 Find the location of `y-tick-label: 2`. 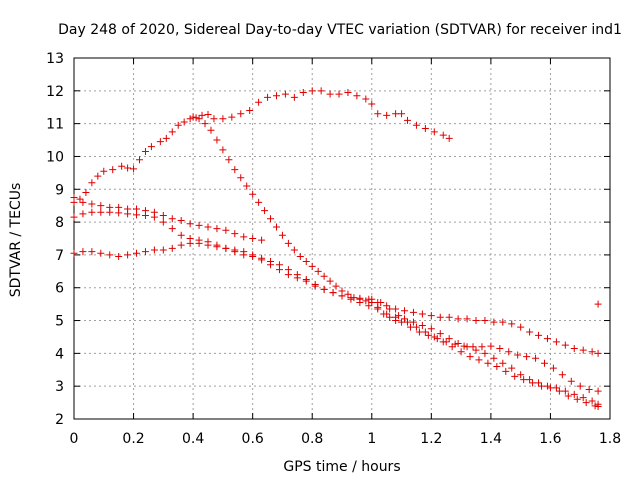

y-tick-label: 2 is located at coordinates (59, 420).